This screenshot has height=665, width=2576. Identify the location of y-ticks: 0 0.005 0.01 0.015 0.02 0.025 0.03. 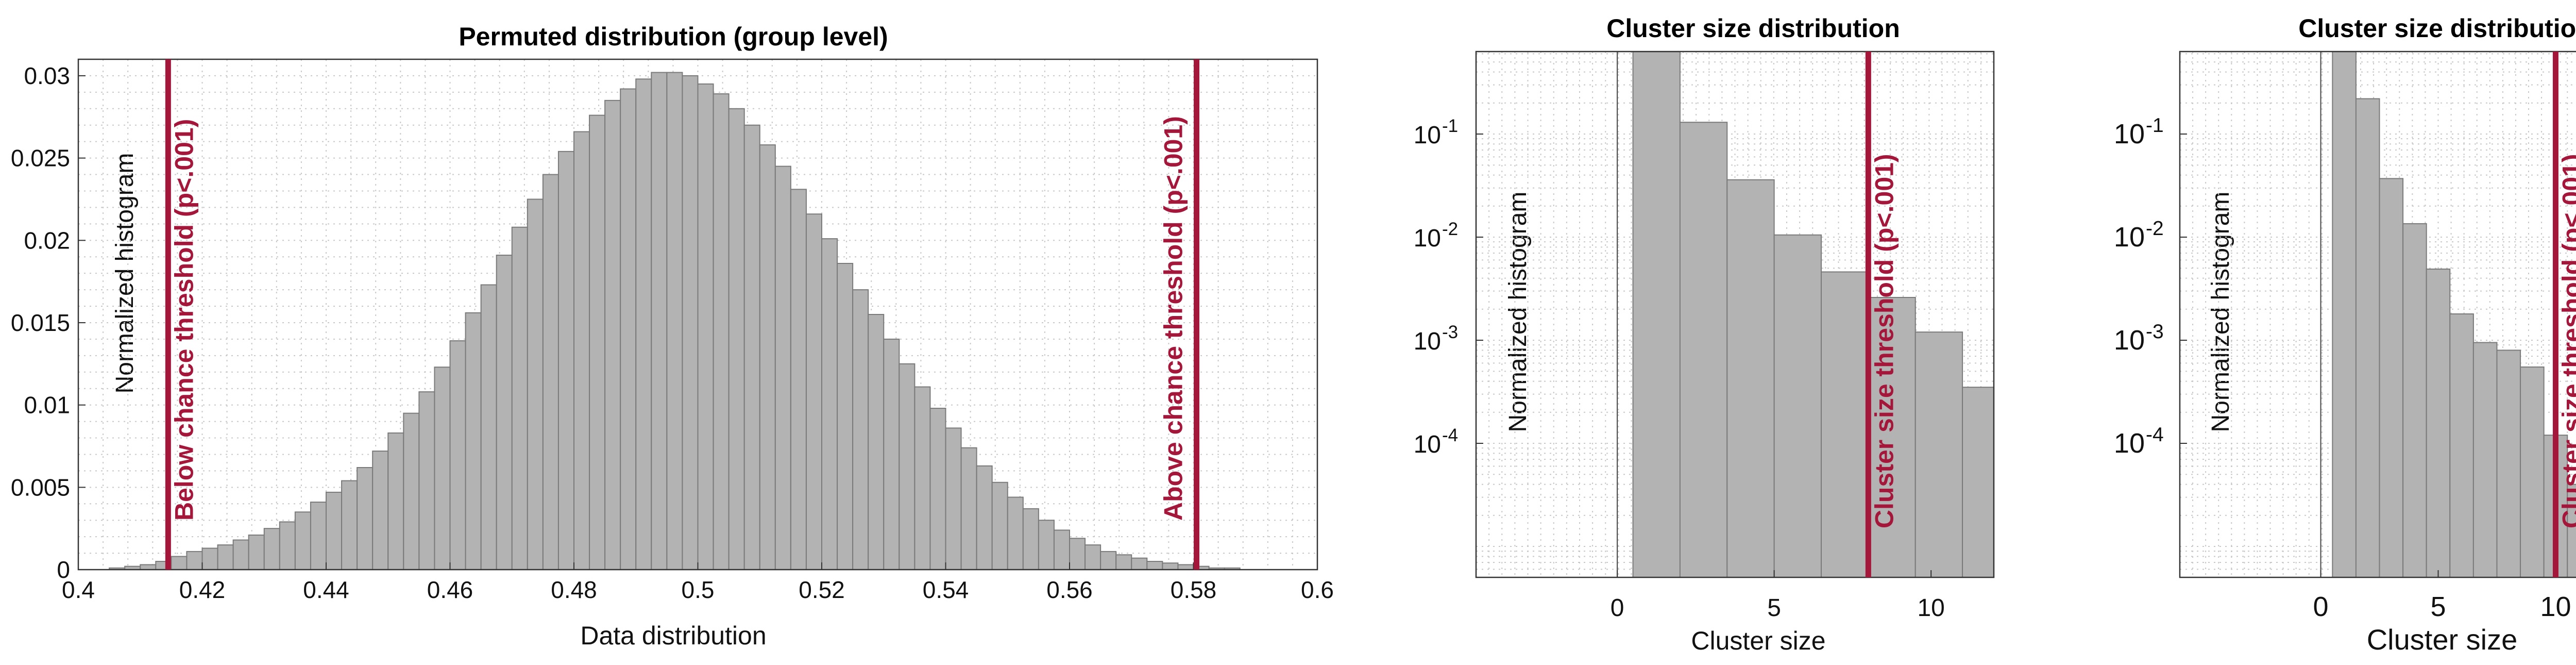
(48, 322).